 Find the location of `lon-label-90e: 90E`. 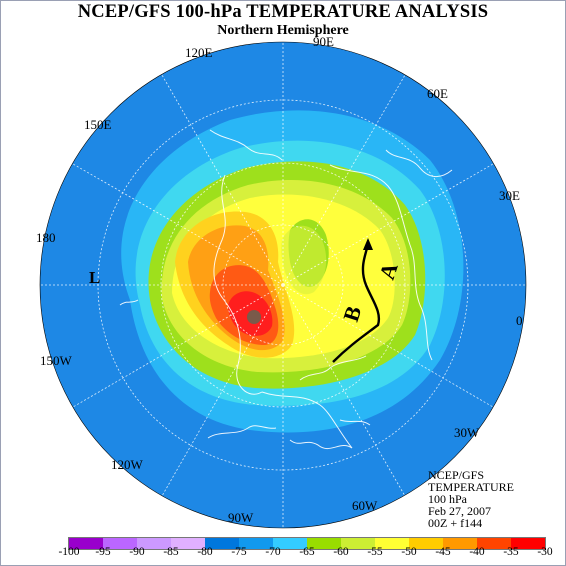

lon-label-90e: 90E is located at coordinates (323, 41).